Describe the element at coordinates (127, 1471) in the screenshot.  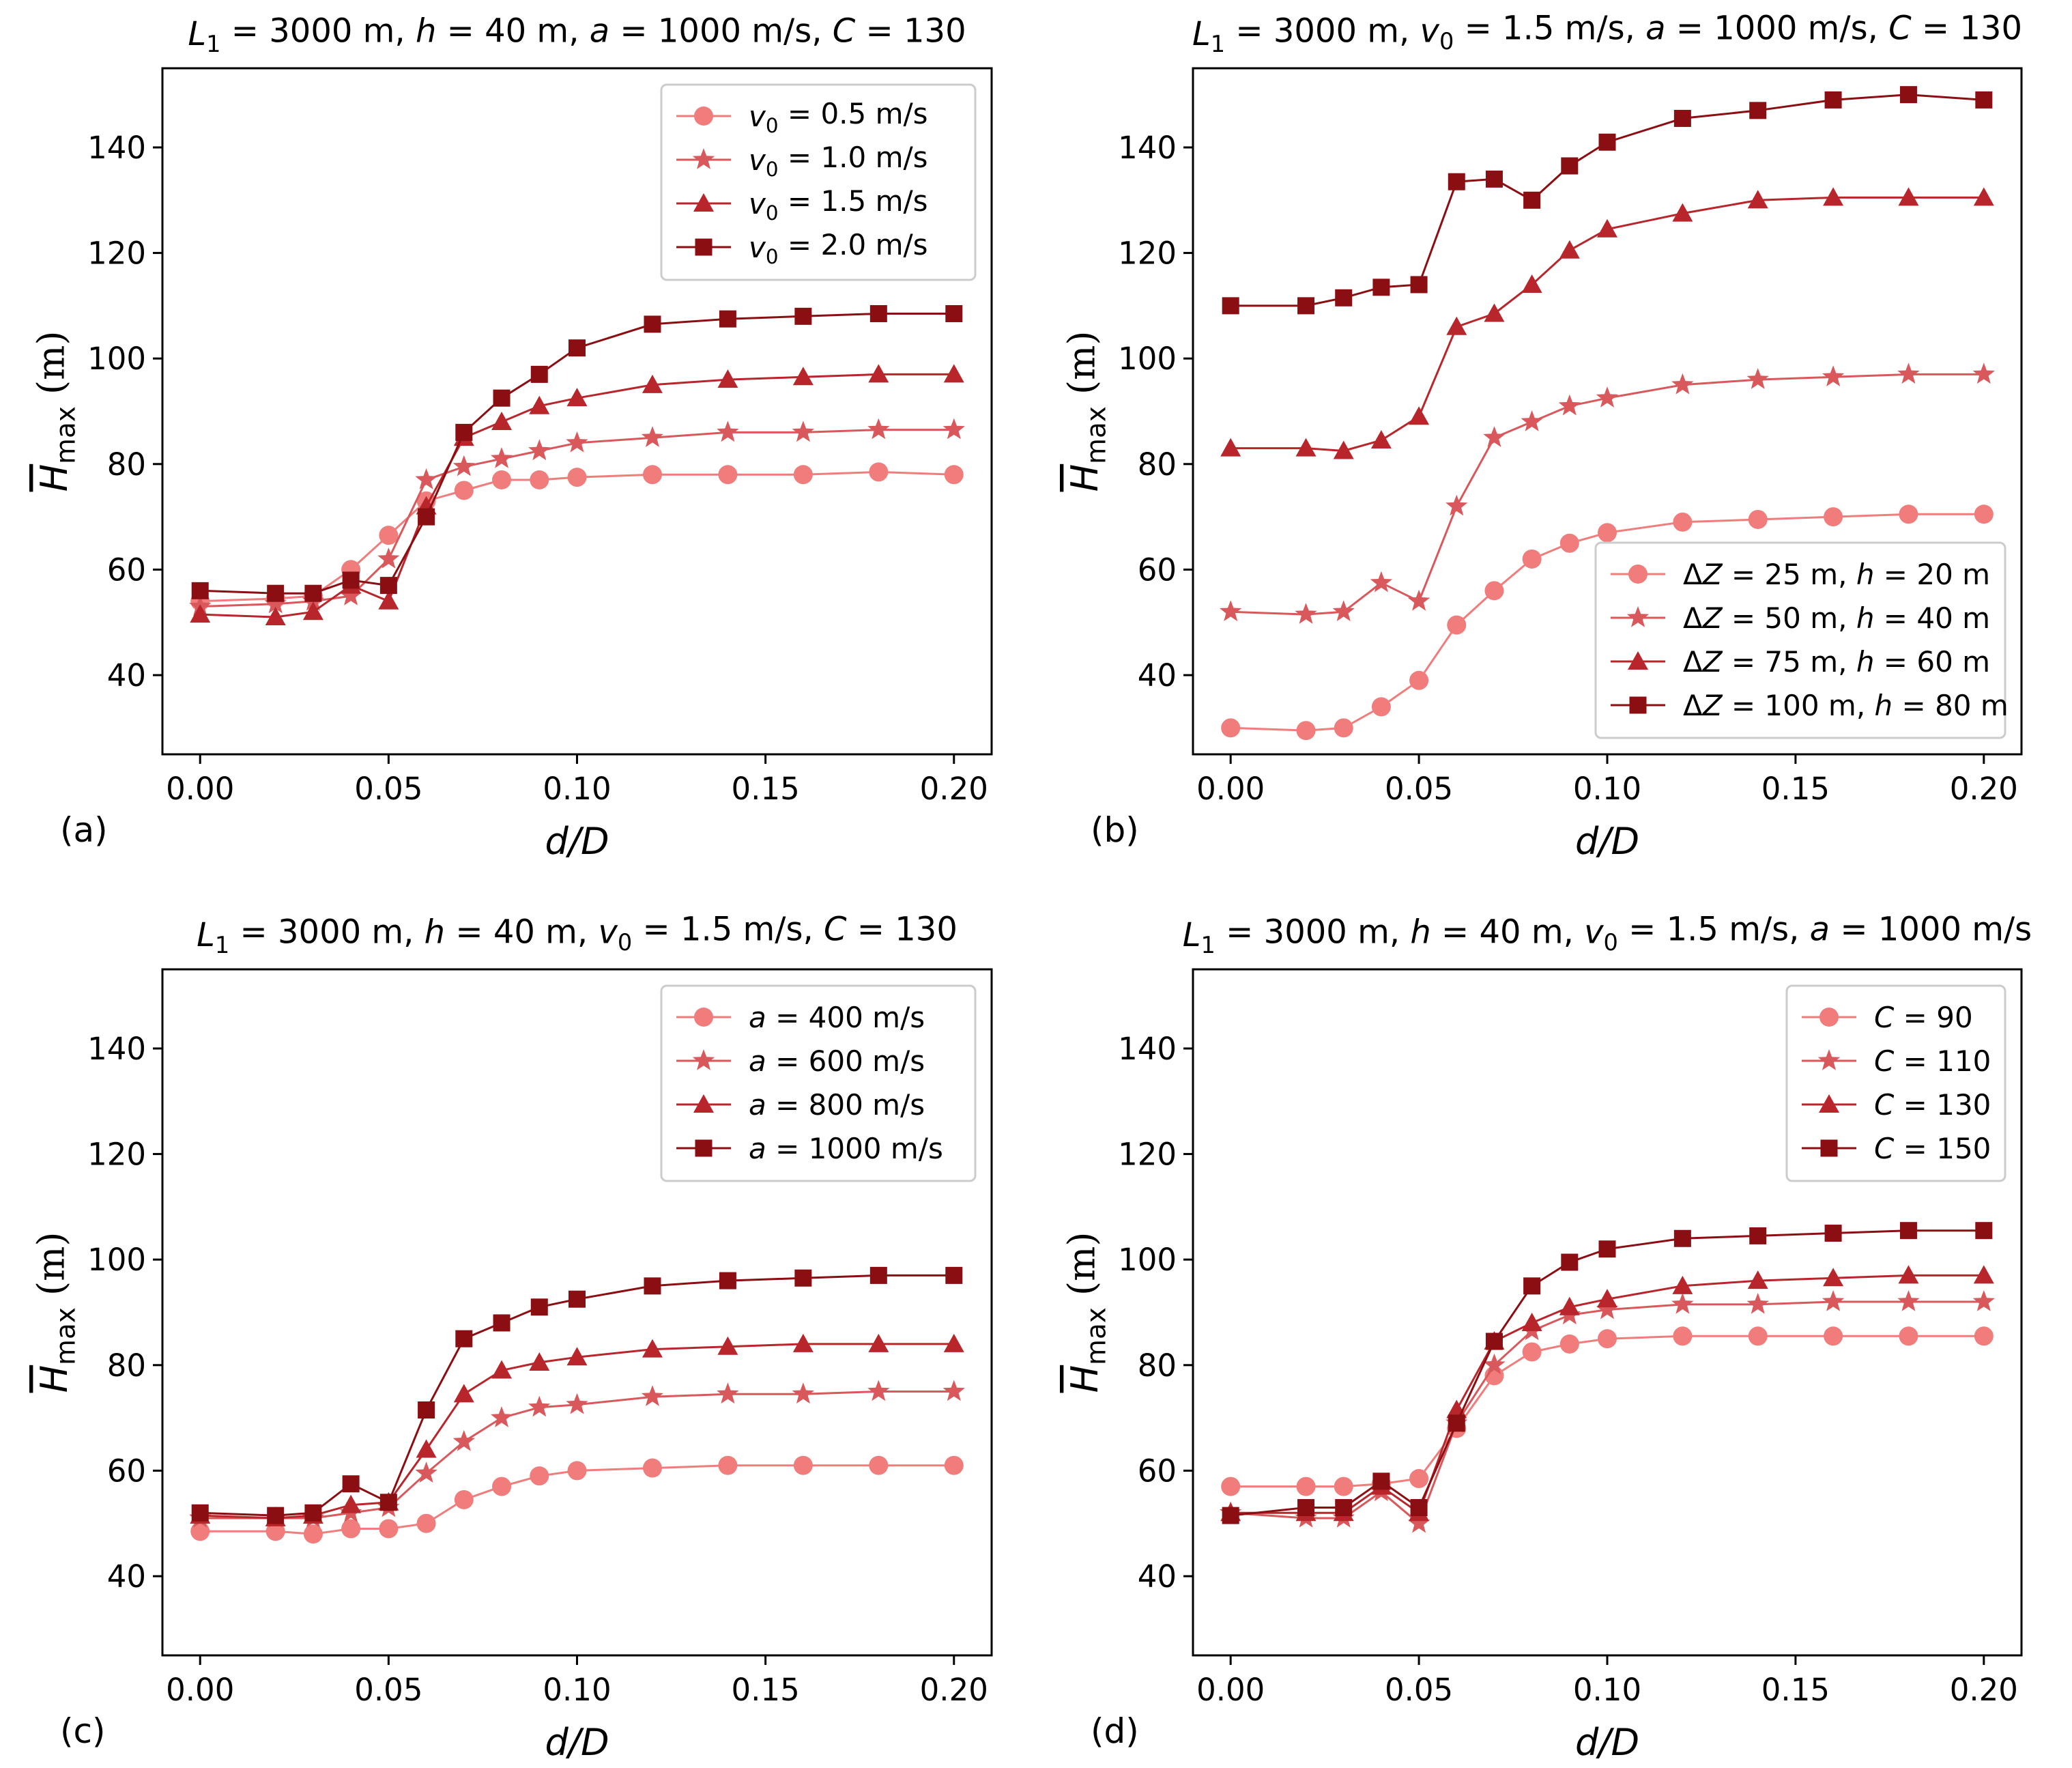
I see `y-tick-label: 60` at that location.